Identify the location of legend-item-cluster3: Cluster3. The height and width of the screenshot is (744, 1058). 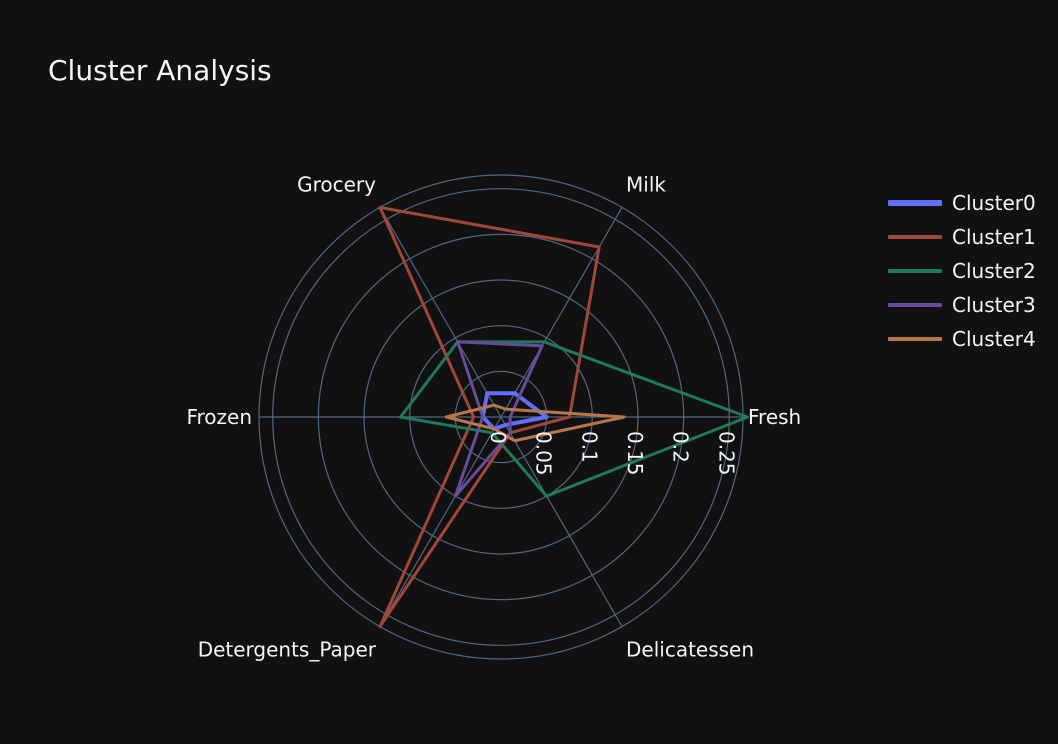
(962, 305).